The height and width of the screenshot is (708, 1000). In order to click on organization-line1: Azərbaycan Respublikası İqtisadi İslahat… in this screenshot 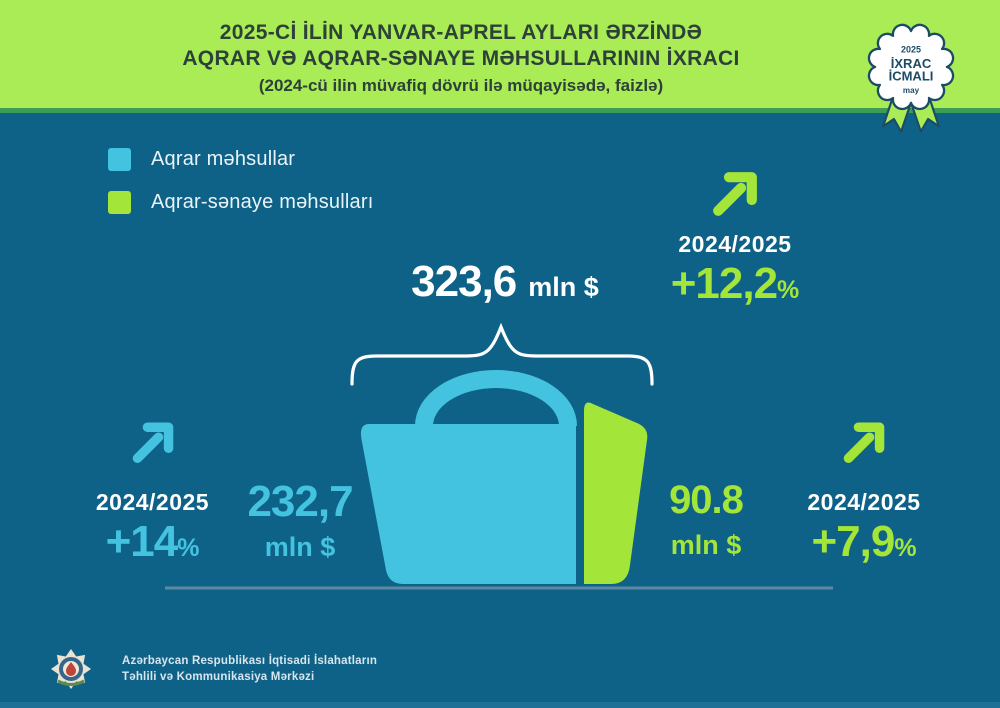, I will do `click(250, 661)`.